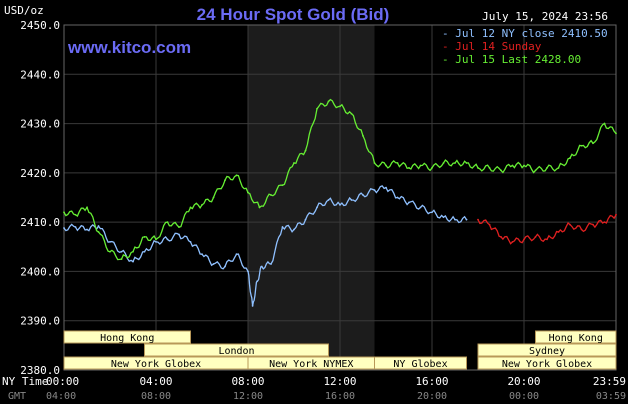 The width and height of the screenshot is (628, 404). What do you see at coordinates (609, 381) in the screenshot?
I see `x-tick-ny: 23:59` at bounding box center [609, 381].